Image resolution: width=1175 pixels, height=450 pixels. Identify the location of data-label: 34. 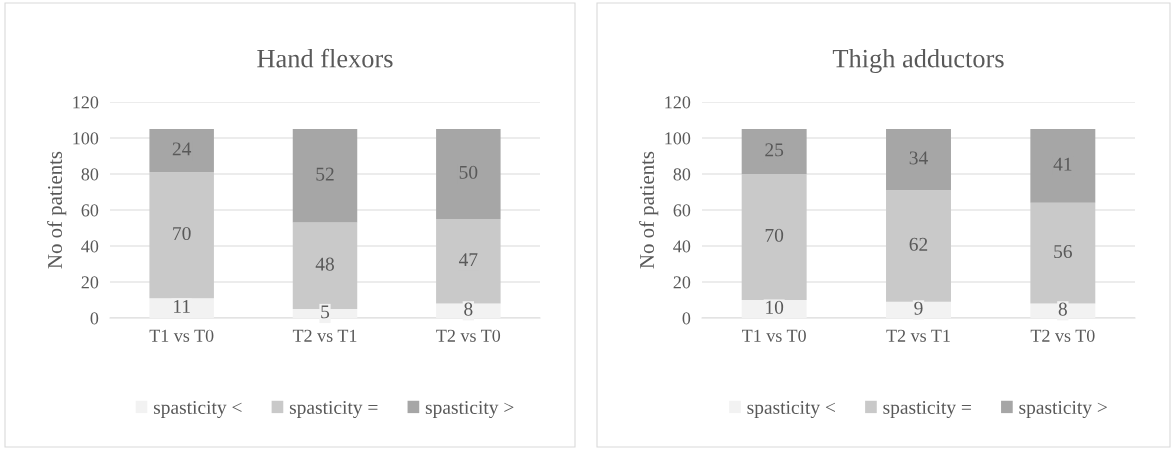
(918, 158).